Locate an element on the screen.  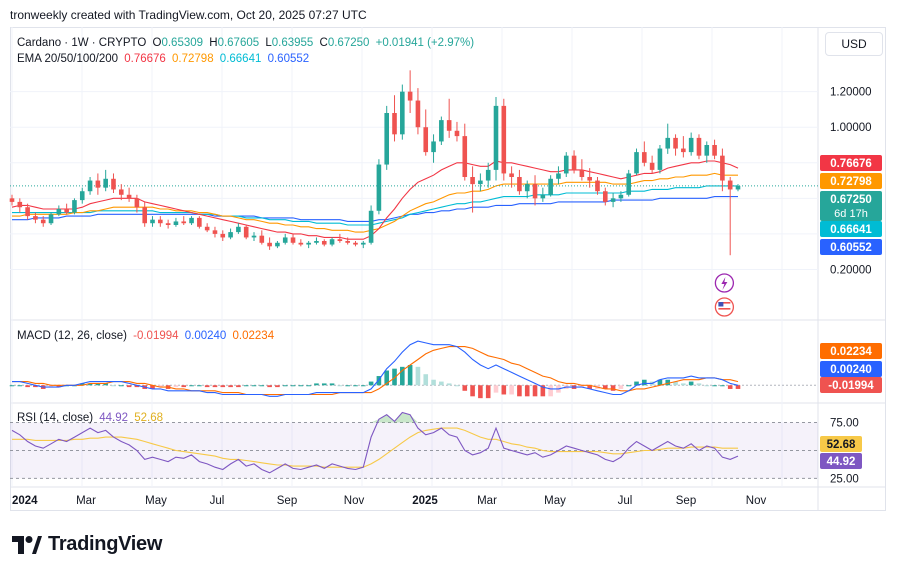
ohlc-change: +0.01941 (+2.97%) is located at coordinates (425, 43).